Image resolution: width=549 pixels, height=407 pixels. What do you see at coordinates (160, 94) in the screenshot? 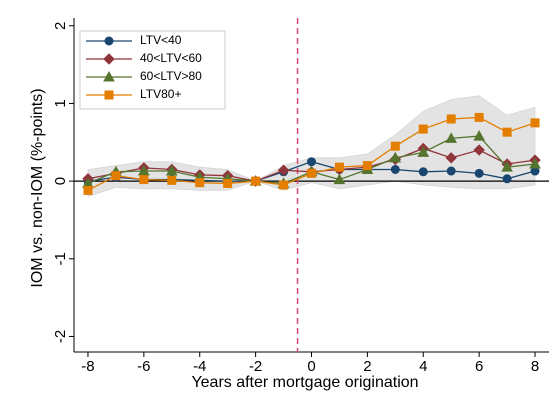
I see `legend-label: LTV80+` at bounding box center [160, 94].